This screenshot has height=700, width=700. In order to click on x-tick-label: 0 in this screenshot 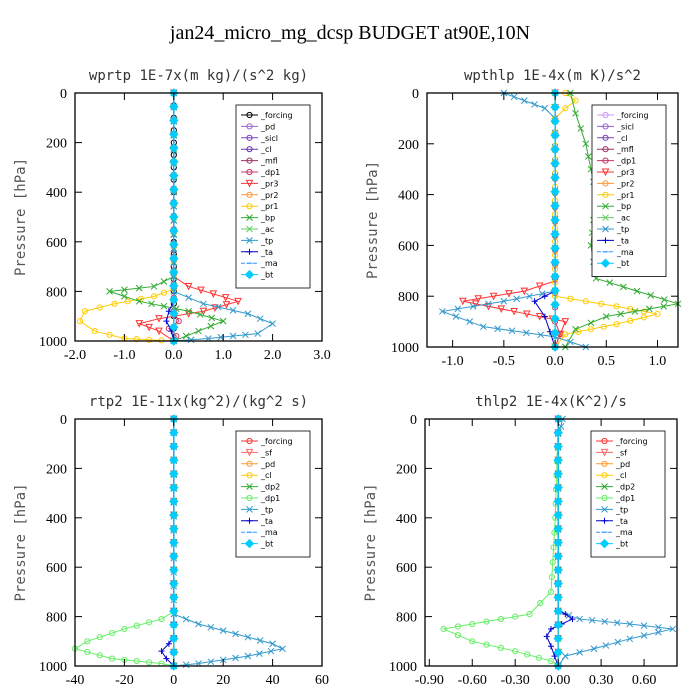, I will do `click(173, 680)`.